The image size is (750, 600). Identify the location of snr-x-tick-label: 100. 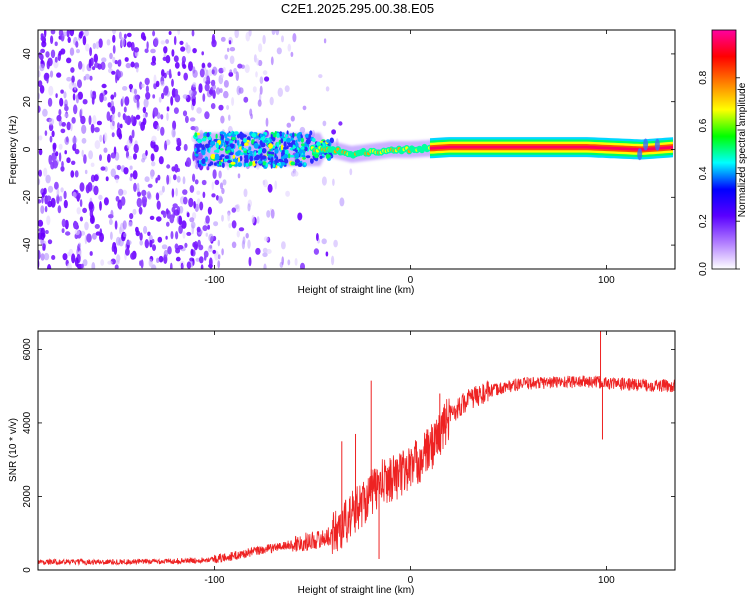
(606, 580).